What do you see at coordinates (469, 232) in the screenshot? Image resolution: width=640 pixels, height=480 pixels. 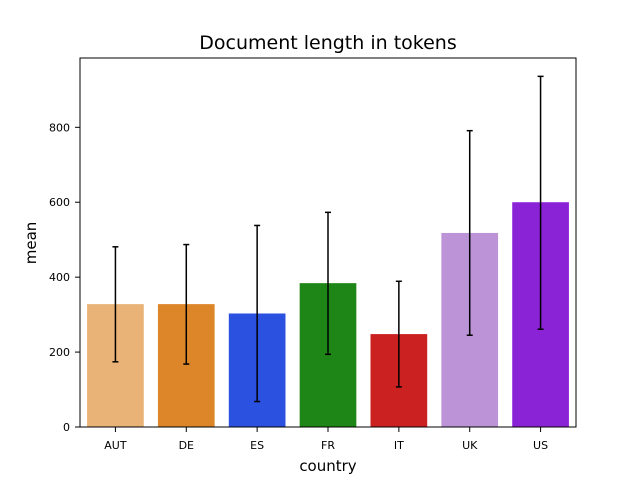 I see `error-bar-uk` at bounding box center [469, 232].